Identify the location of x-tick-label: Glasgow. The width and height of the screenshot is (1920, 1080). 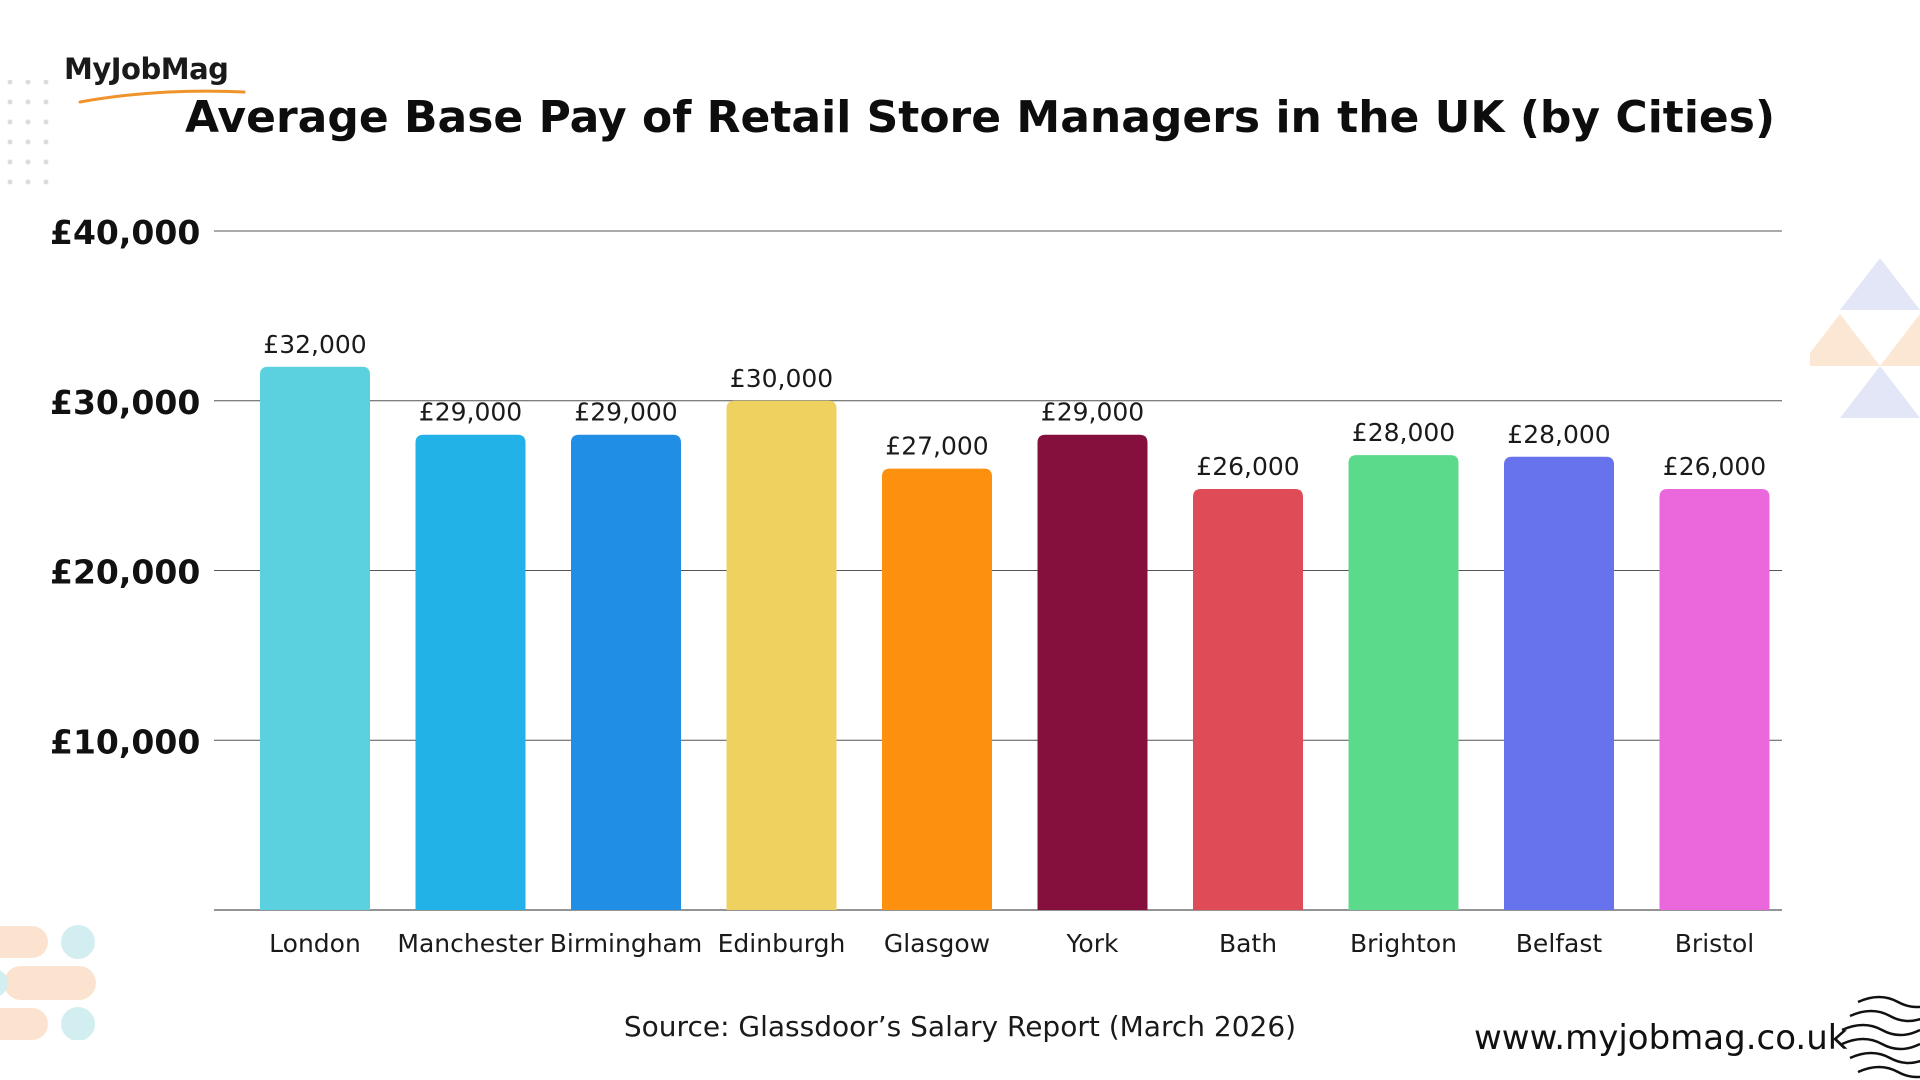
(937, 943).